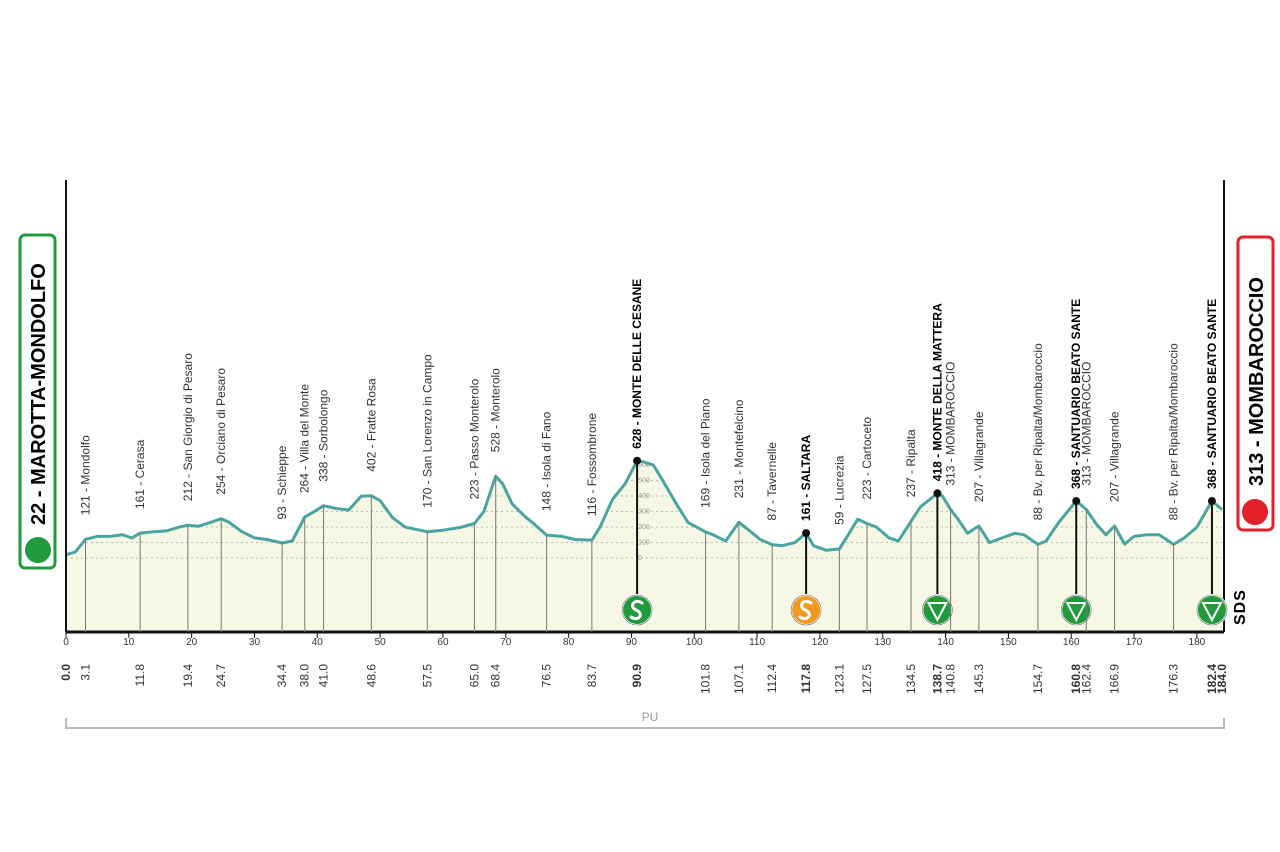  I want to click on finish-km: 184.0, so click(1222, 679).